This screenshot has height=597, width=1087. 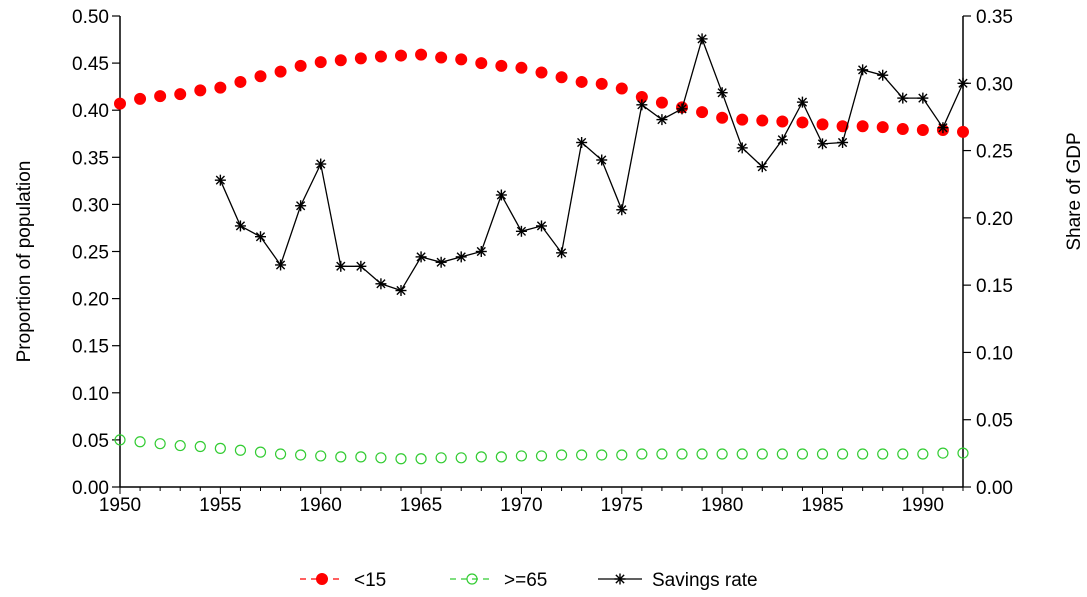 I want to click on x-tick-label: 1965, so click(x=421, y=505).